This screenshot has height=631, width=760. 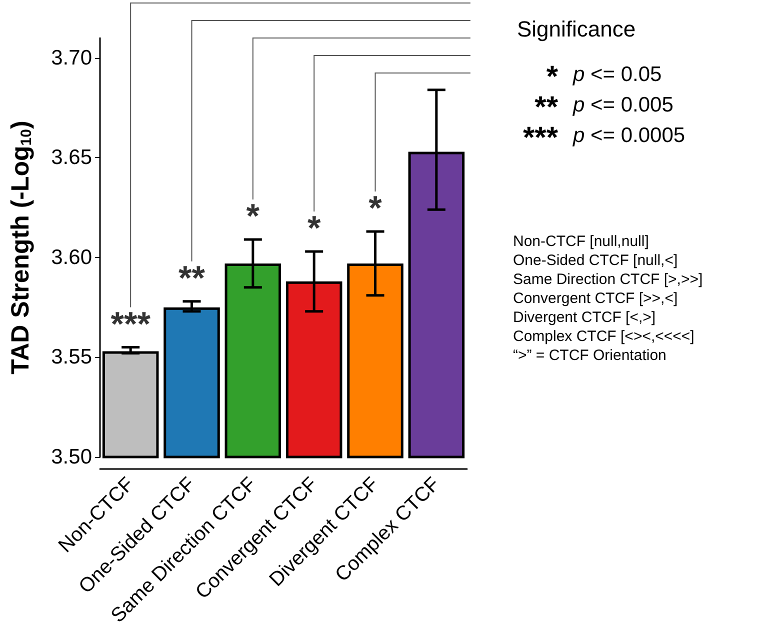 What do you see at coordinates (576, 29) in the screenshot?
I see `text: Significance` at bounding box center [576, 29].